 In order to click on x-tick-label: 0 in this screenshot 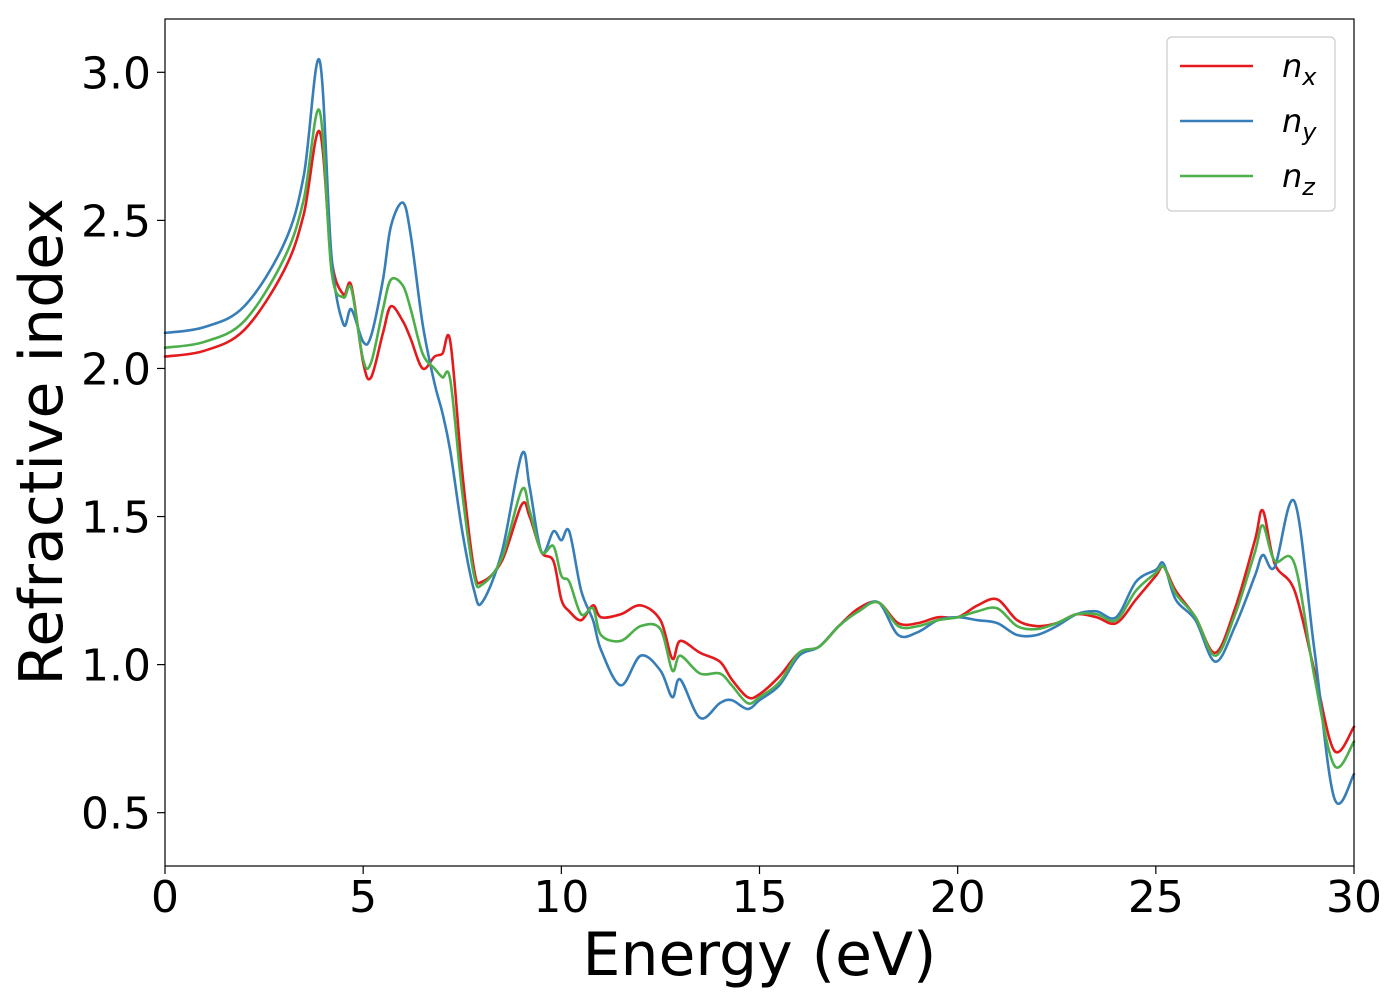, I will do `click(165, 897)`.